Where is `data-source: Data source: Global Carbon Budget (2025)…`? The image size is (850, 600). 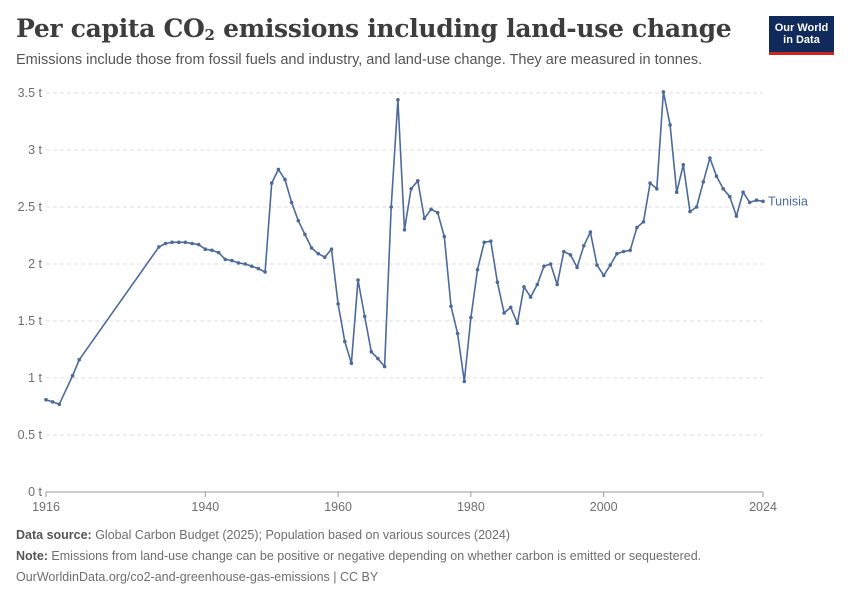
data-source: Data source: Global Carbon Budget (2025)… is located at coordinates (263, 535).